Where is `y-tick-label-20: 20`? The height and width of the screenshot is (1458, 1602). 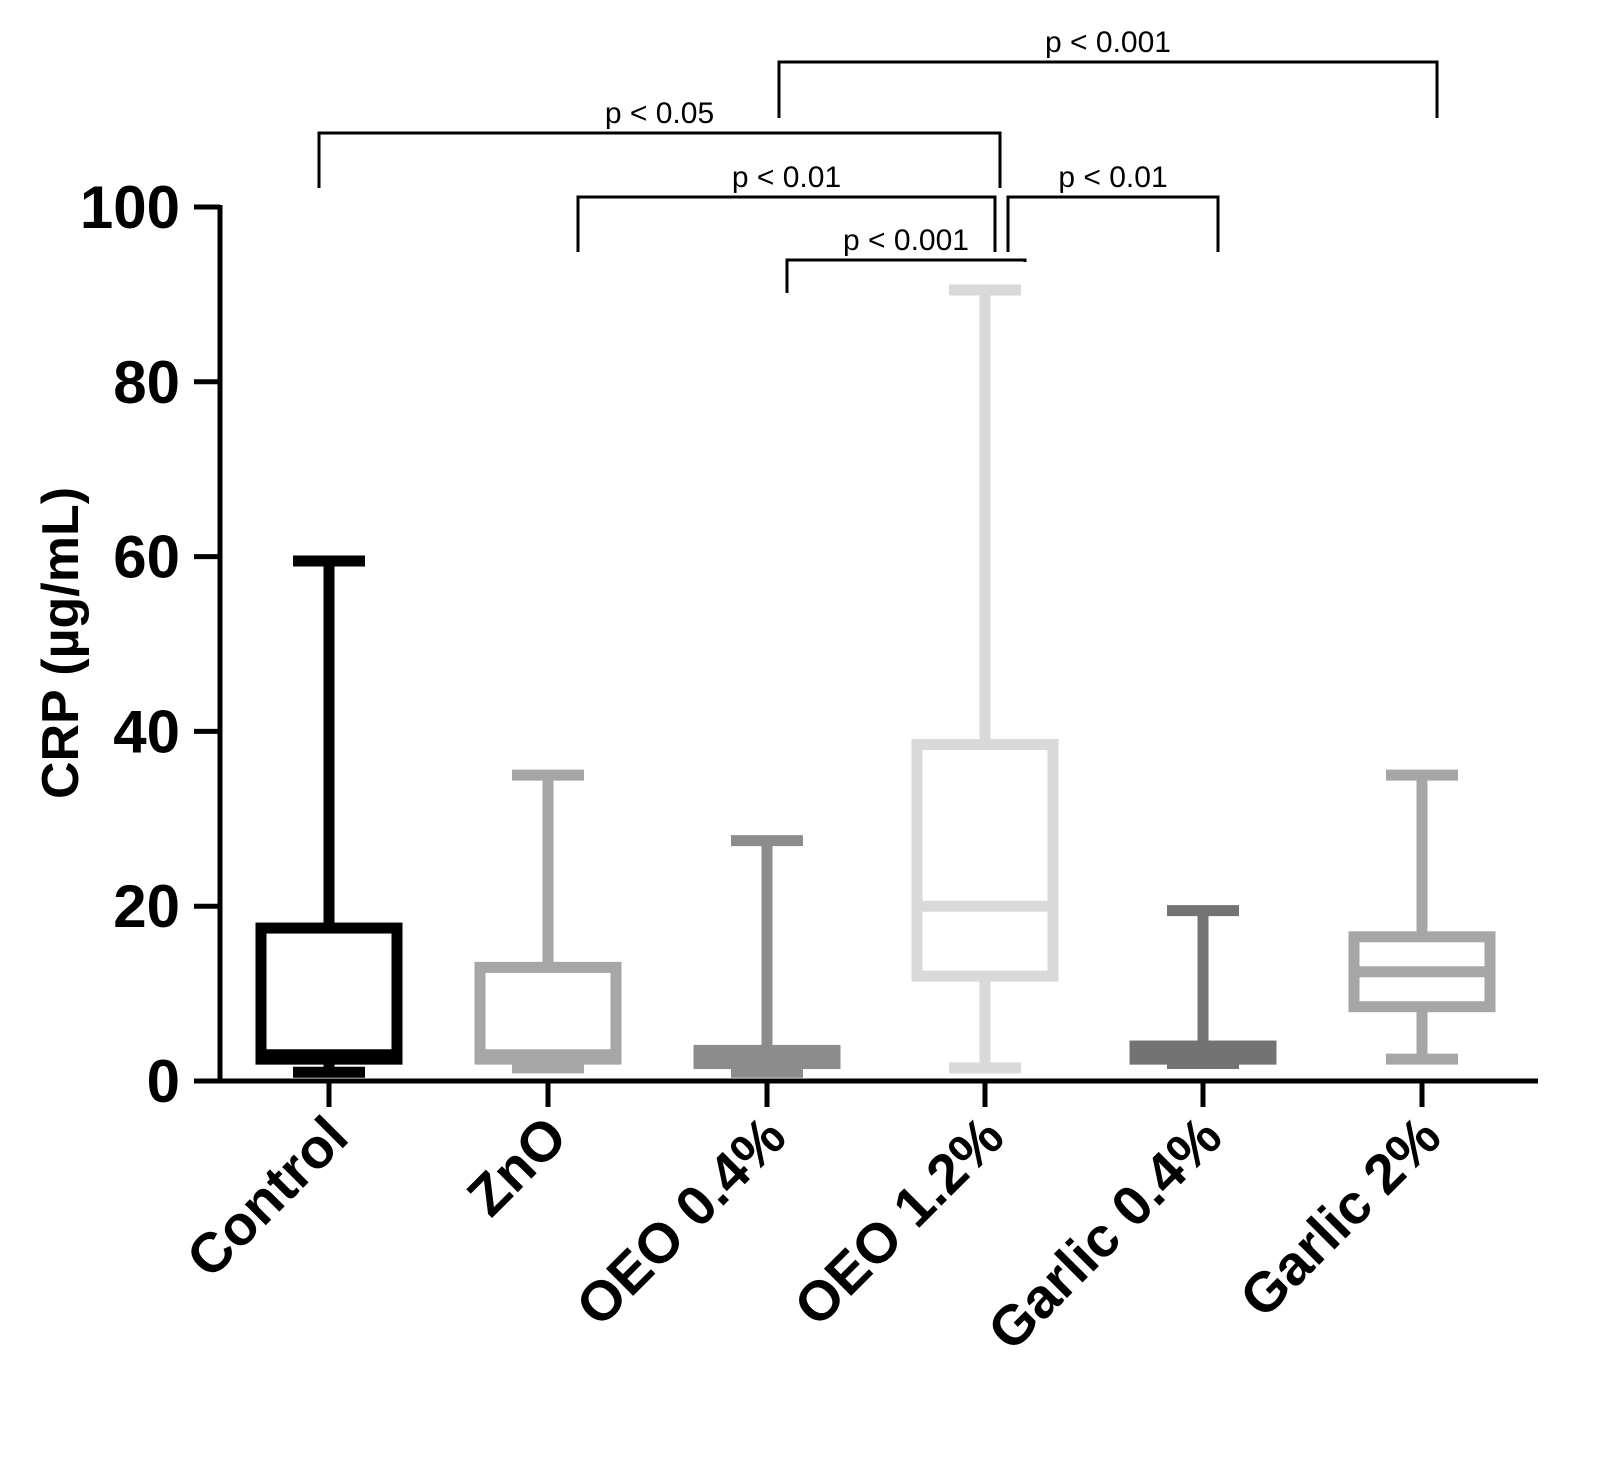 y-tick-label-20: 20 is located at coordinates (146, 906).